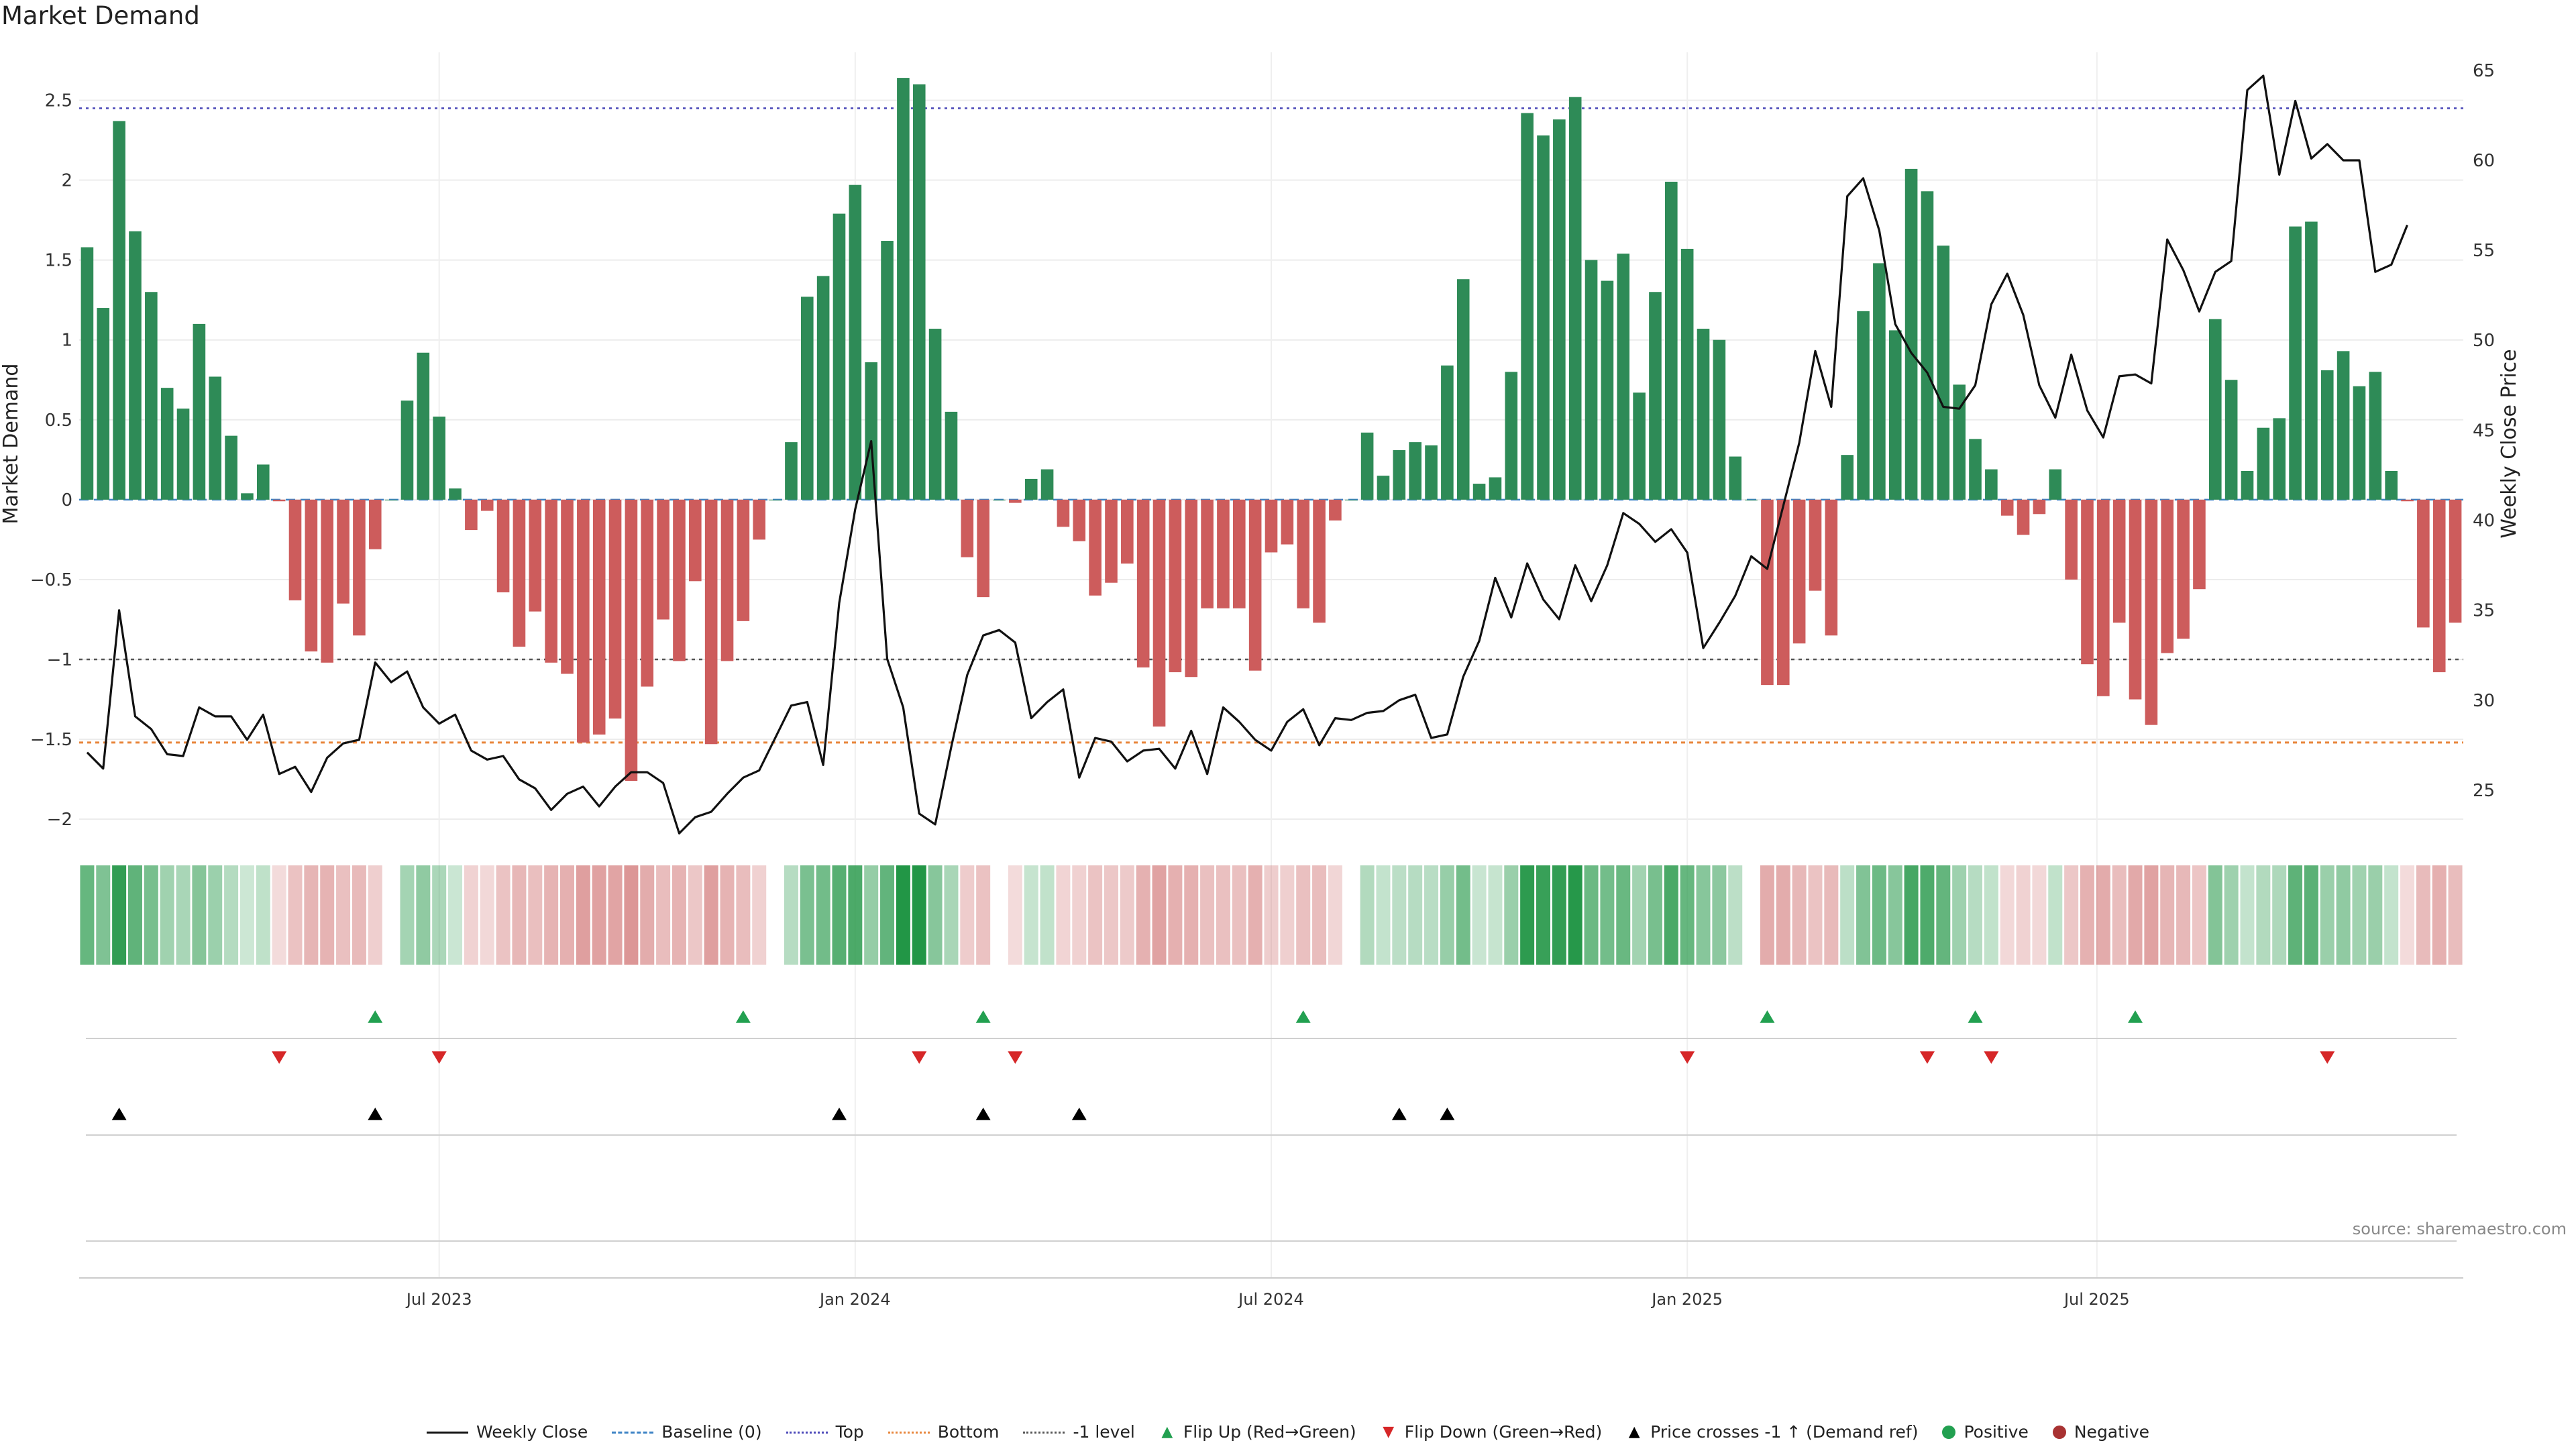  I want to click on x-tick-label: Jul 2024, so click(1270, 1299).